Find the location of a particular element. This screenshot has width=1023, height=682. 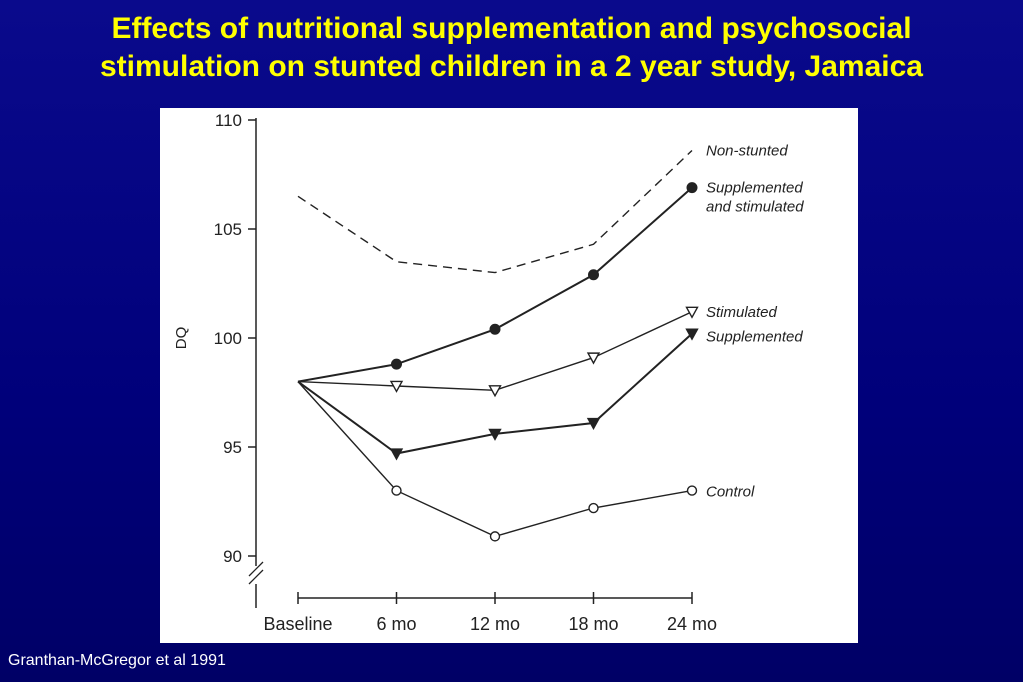

y-tick-label: 105 is located at coordinates (228, 229).